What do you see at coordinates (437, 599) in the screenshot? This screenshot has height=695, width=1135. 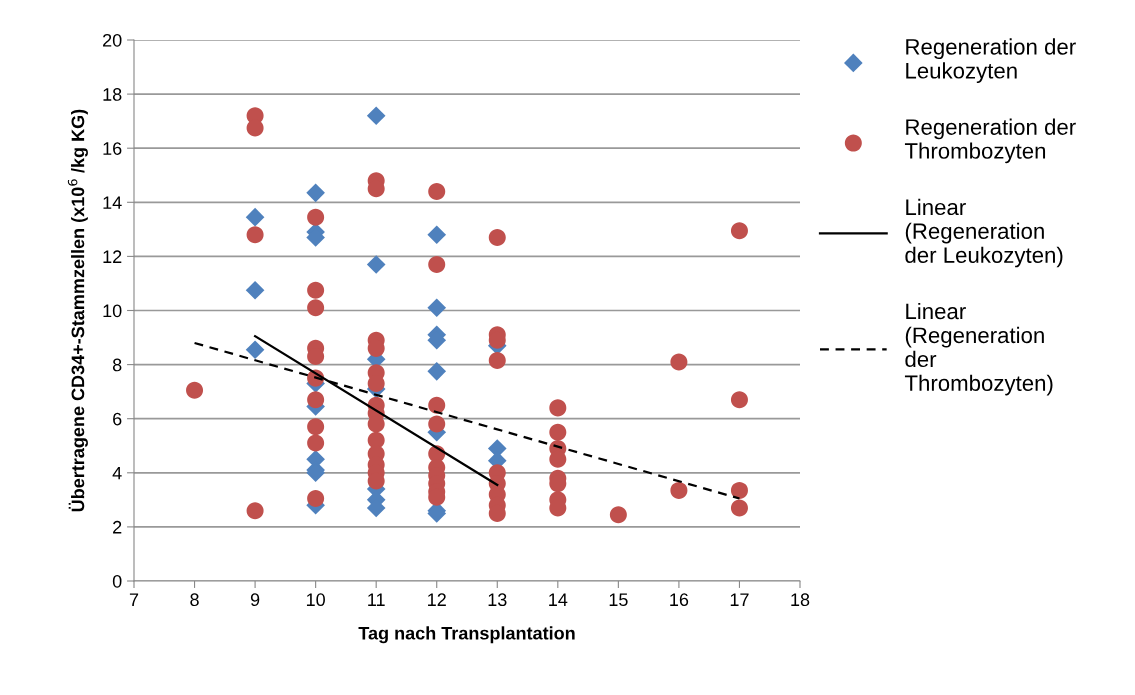 I see `x-tick-label: 12` at bounding box center [437, 599].